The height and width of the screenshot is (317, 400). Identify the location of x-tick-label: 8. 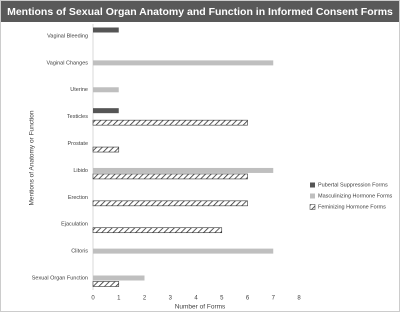
(299, 299).